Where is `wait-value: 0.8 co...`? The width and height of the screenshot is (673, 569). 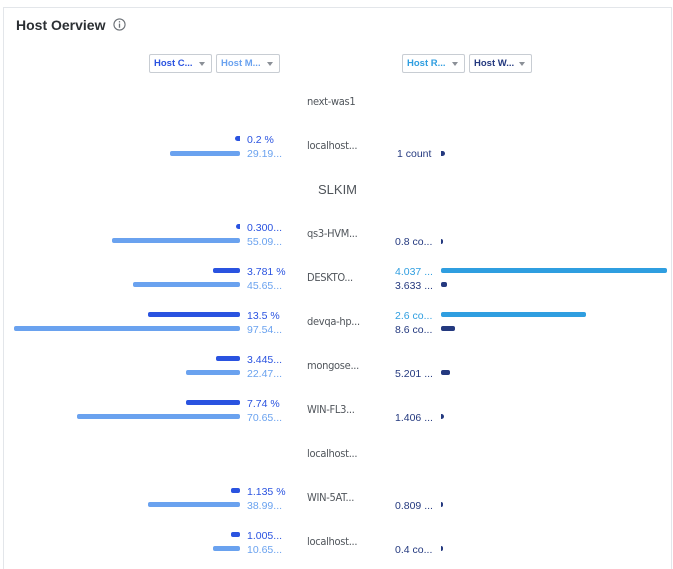 wait-value: 0.8 co... is located at coordinates (414, 242).